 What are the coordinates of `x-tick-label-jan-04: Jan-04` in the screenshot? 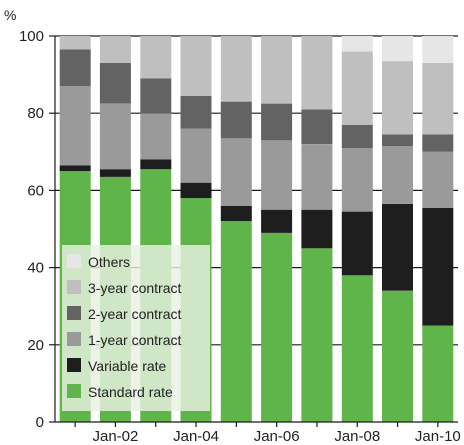 It's located at (196, 436).